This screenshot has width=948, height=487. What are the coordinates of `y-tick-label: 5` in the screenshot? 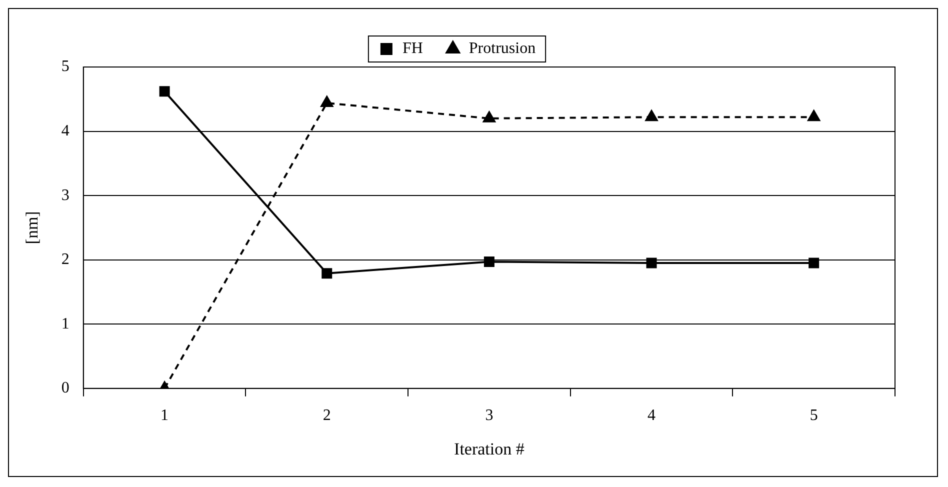 It's located at (65, 67).